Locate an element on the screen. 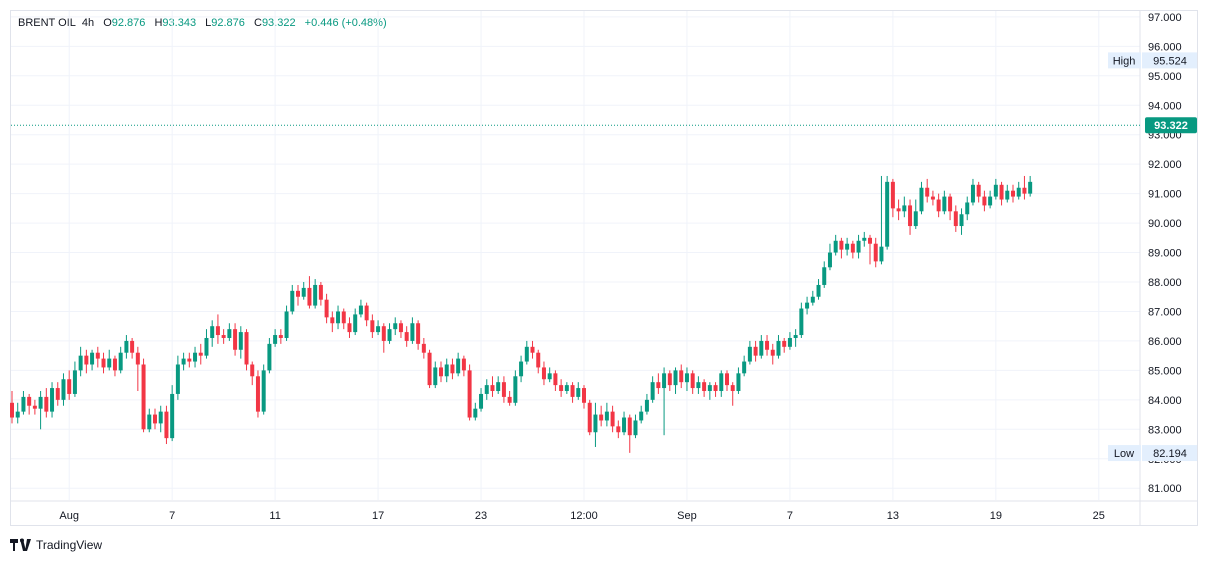  high-label: High is located at coordinates (1124, 61).